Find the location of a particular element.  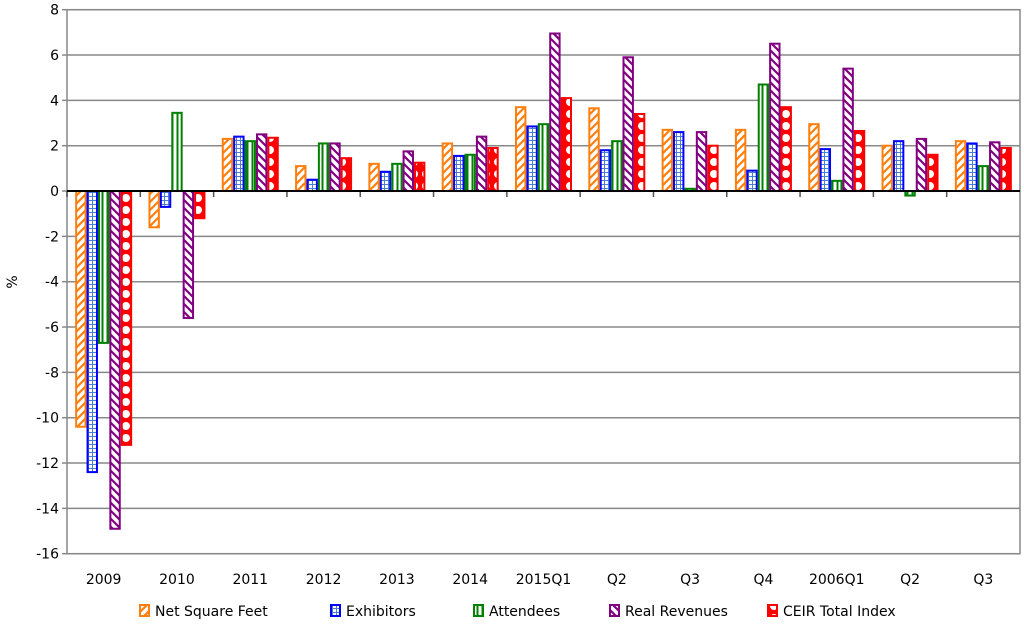

y-tick-label: -8 is located at coordinates (52, 373).